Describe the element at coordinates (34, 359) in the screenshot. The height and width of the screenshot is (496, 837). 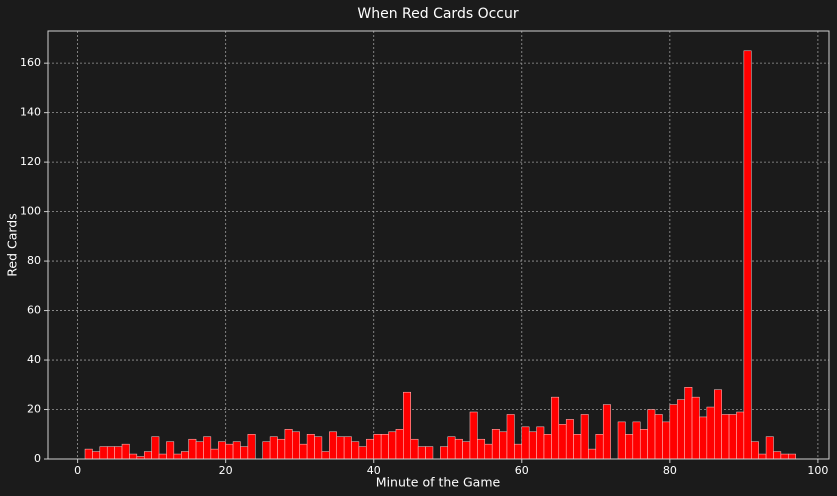
I see `y-tick-label: 40` at that location.